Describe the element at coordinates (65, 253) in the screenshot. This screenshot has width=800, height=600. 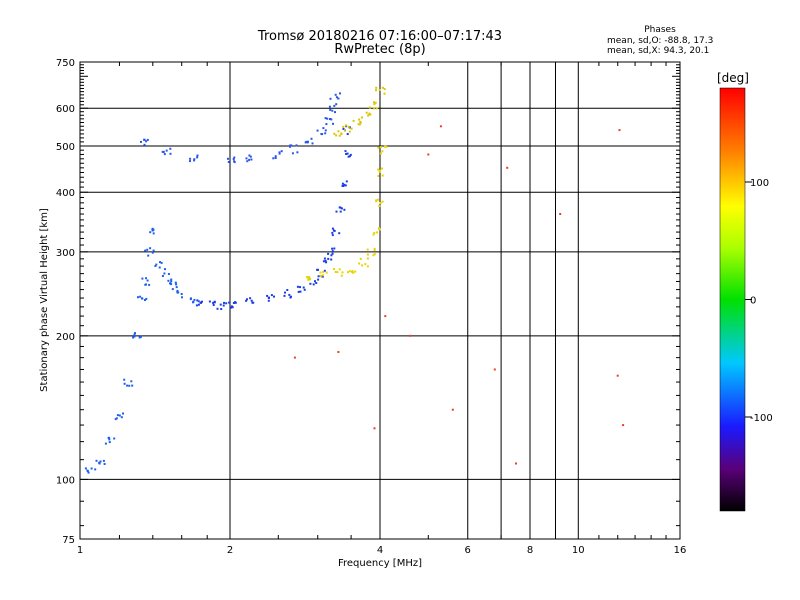
I see `y-tick-label: 300` at that location.